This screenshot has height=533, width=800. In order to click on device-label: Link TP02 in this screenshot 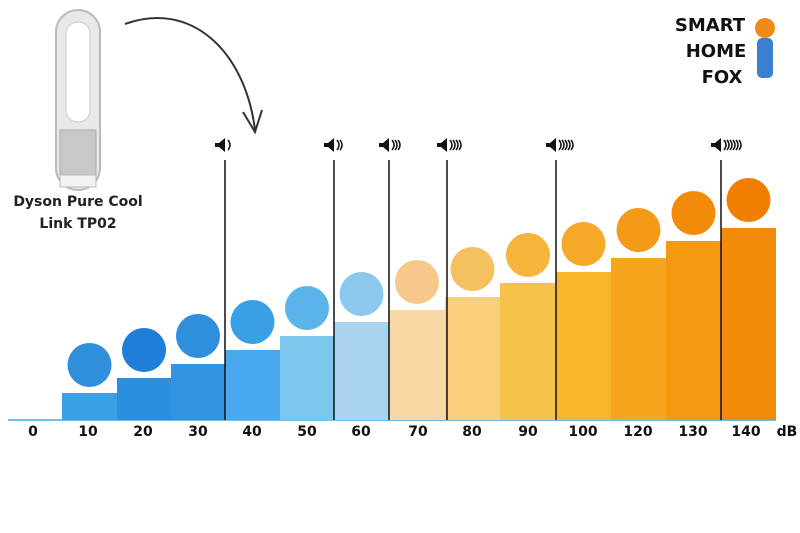, I will do `click(77, 224)`.